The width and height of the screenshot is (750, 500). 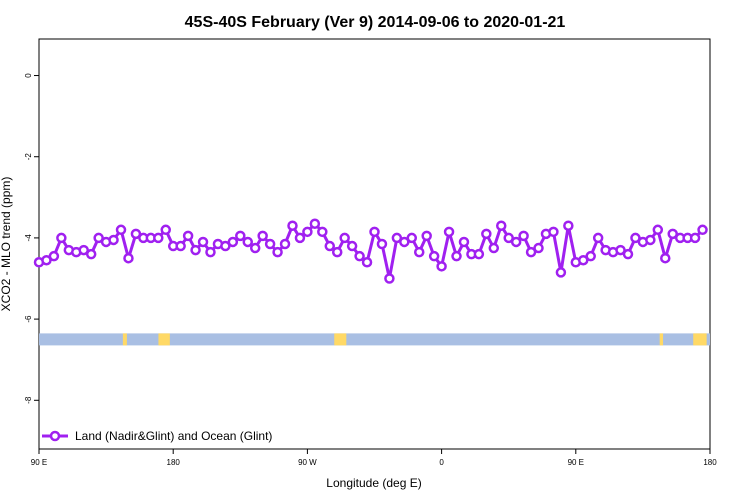 I want to click on y-axis-title: XCO2 - MLO trend (ppm), so click(x=6, y=244).